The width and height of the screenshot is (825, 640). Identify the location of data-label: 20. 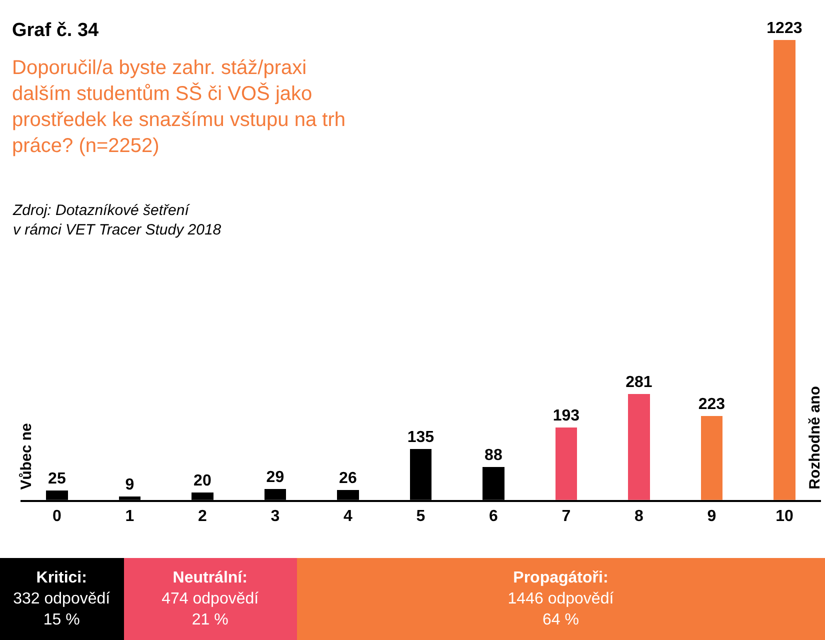
(203, 481).